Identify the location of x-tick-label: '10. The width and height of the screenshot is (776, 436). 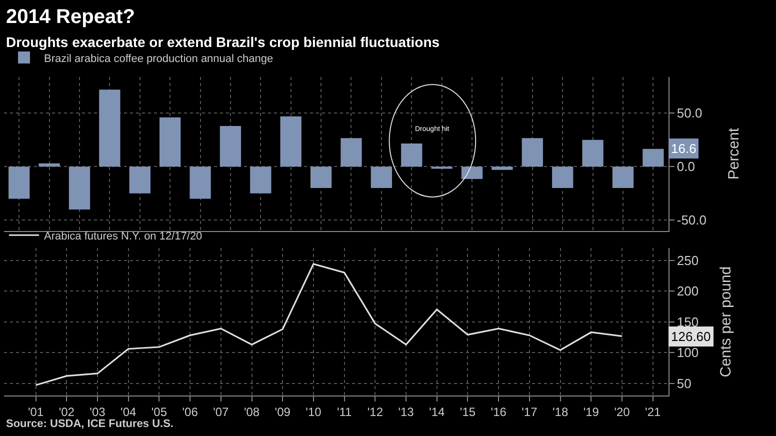
(314, 412).